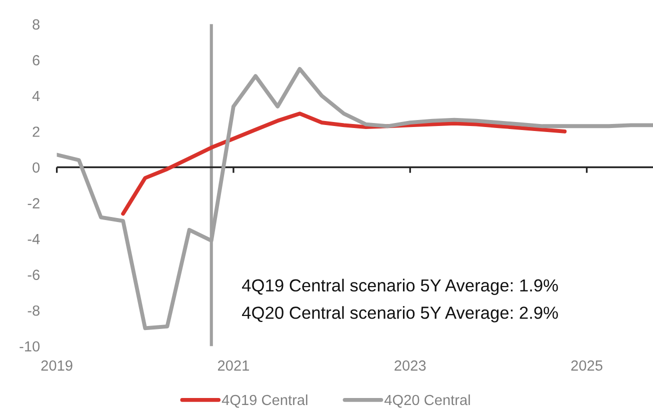 The width and height of the screenshot is (653, 417). What do you see at coordinates (233, 365) in the screenshot?
I see `x-tick-label: 2021` at bounding box center [233, 365].